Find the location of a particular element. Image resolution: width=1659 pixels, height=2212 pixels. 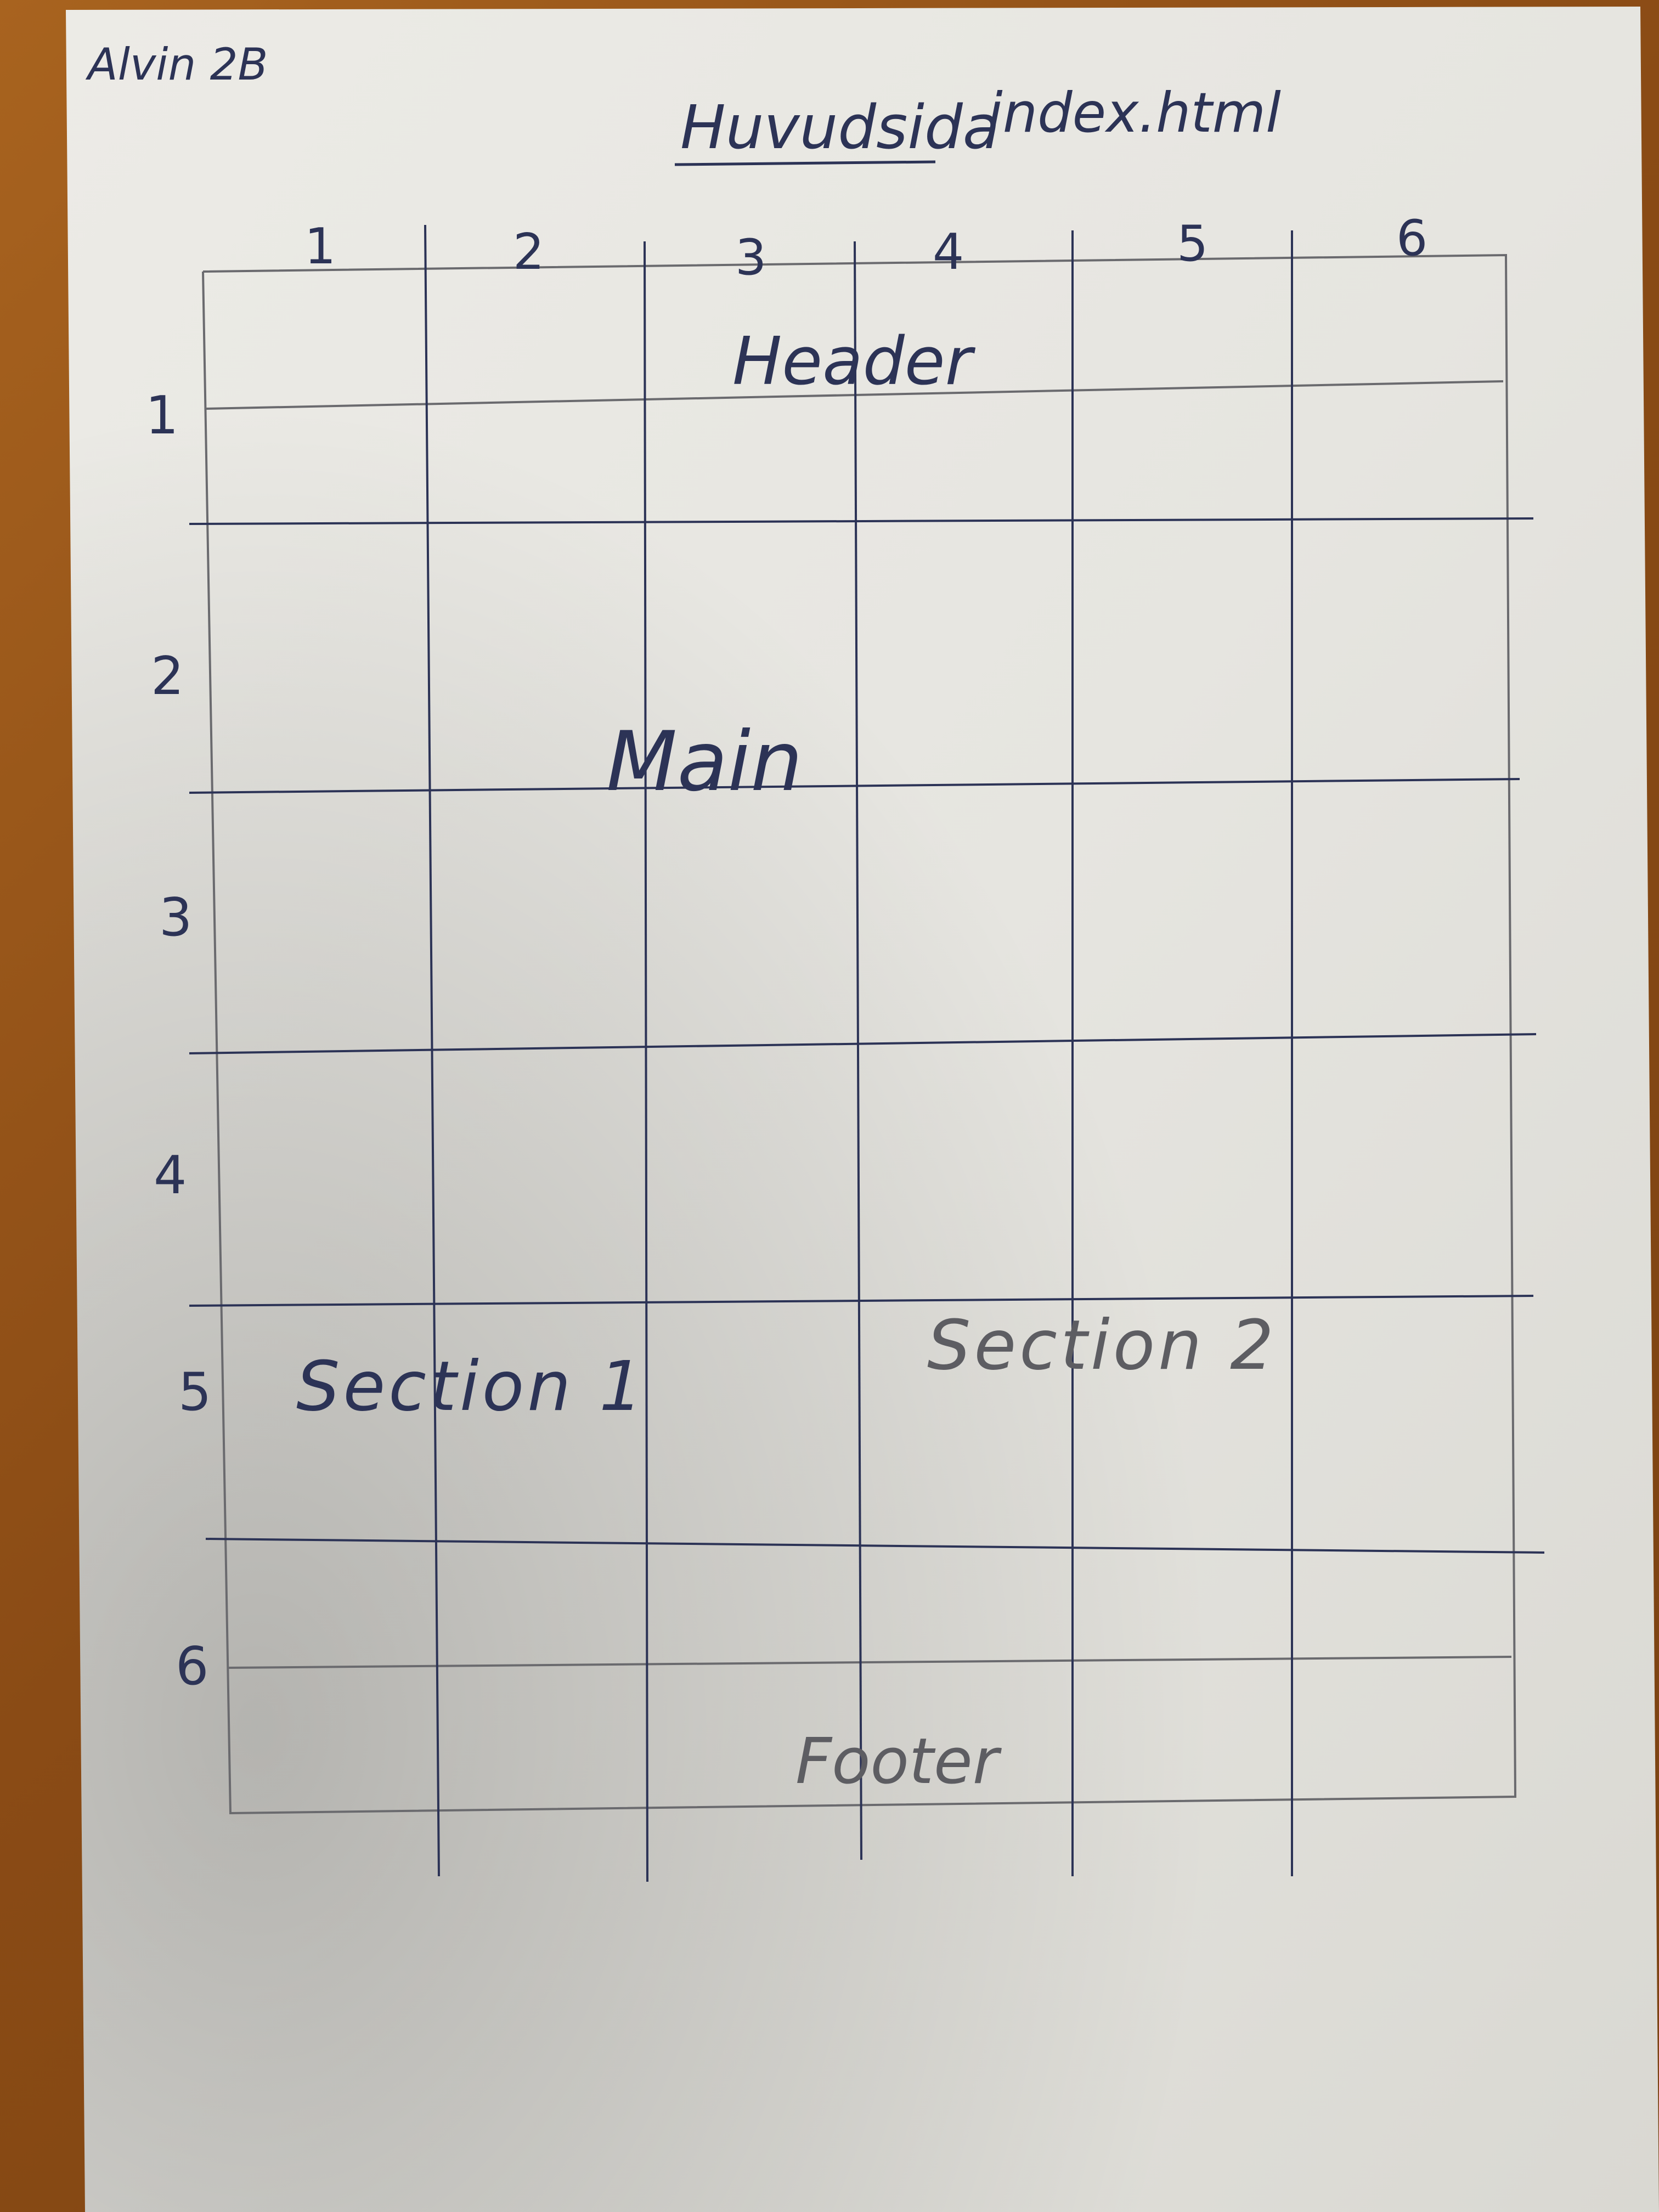

column-number-1: 1 is located at coordinates (320, 247).